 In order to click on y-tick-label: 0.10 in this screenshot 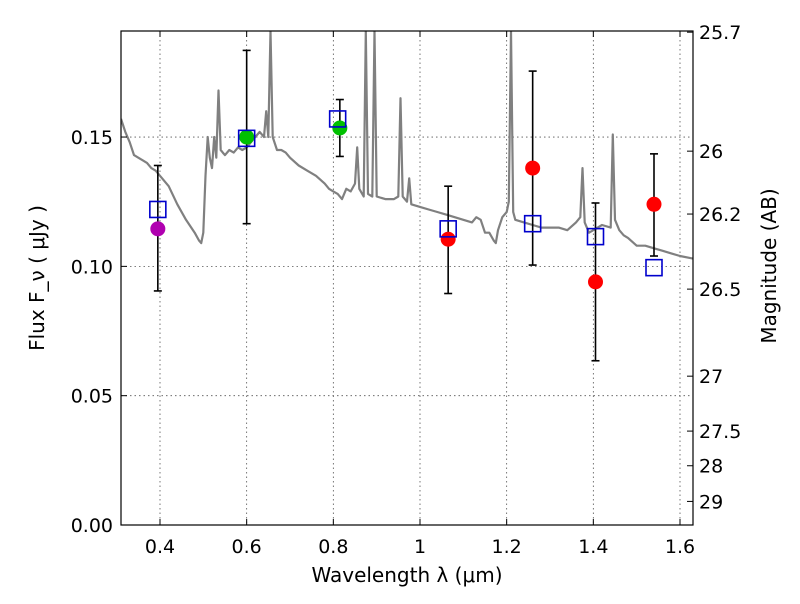, I will do `click(92, 267)`.